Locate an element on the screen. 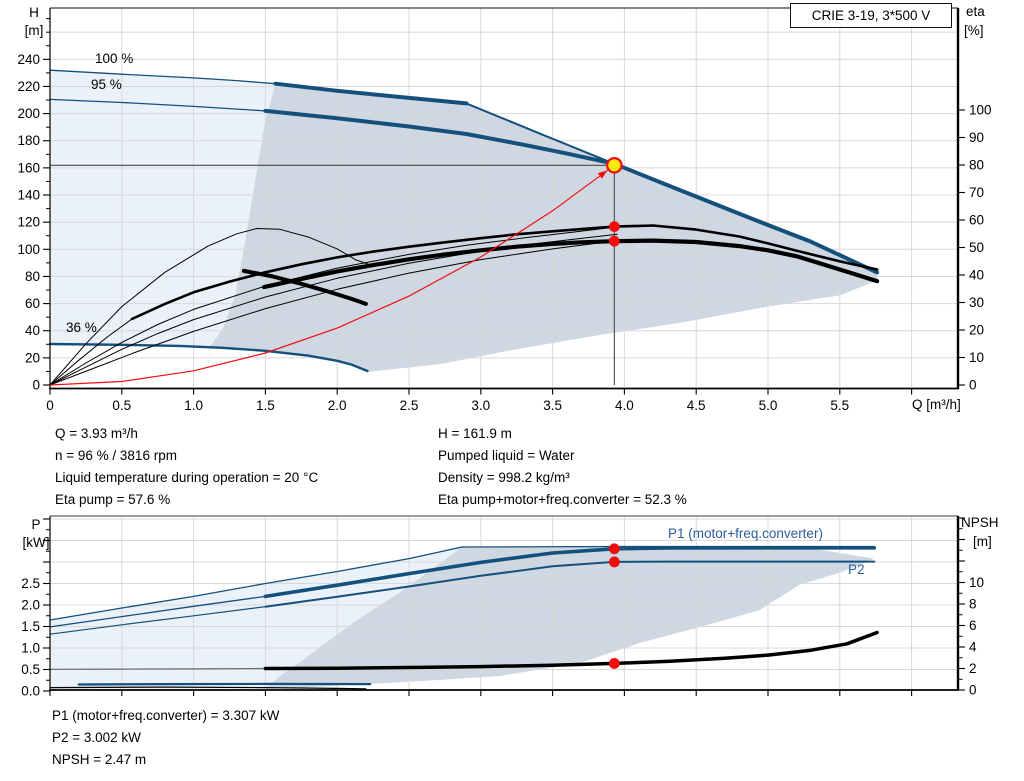  result-p1: P1 (motor+freq.converter) = 3.307 kW is located at coordinates (166, 715).